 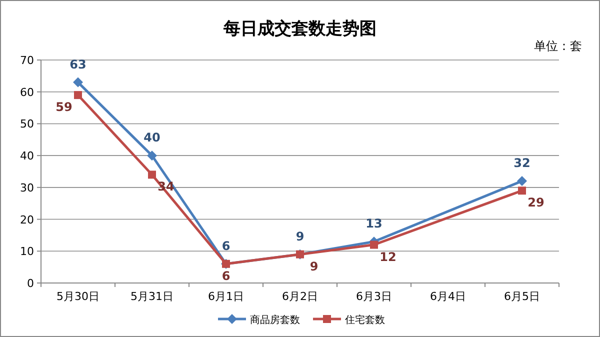 I want to click on x-tick-label: 6月2日, so click(x=300, y=296).